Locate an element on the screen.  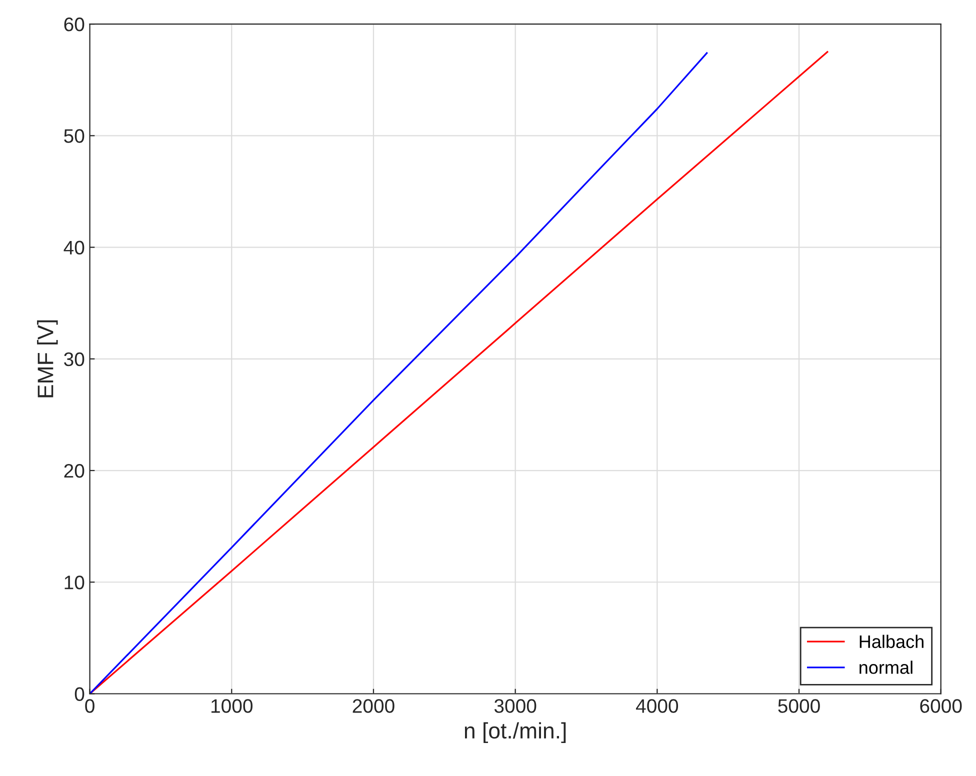
y-tick-label: 20 is located at coordinates (74, 471).